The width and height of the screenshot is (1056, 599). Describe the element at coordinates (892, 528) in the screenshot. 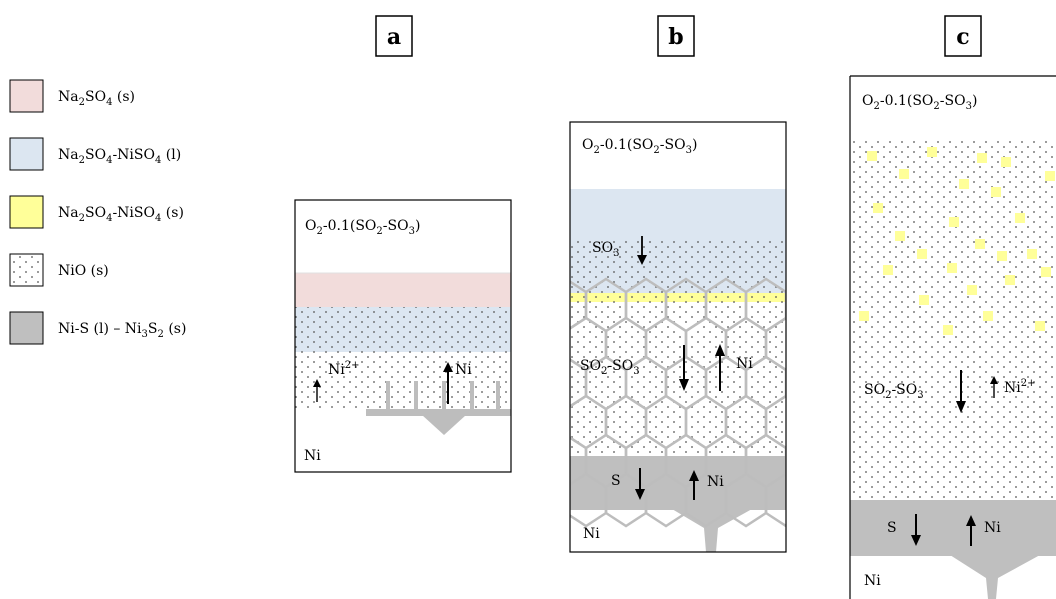

I see `panel-c-s-label: S` at that location.